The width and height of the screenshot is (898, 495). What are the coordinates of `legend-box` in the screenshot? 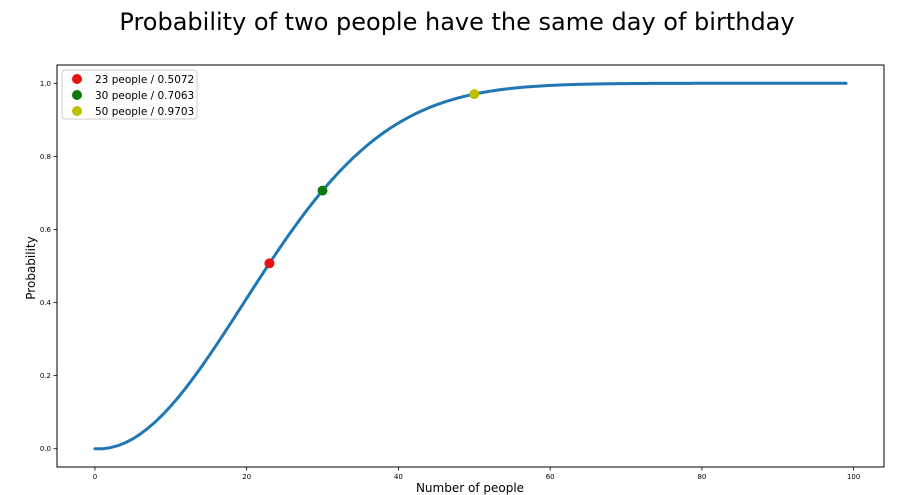 It's located at (129, 94).